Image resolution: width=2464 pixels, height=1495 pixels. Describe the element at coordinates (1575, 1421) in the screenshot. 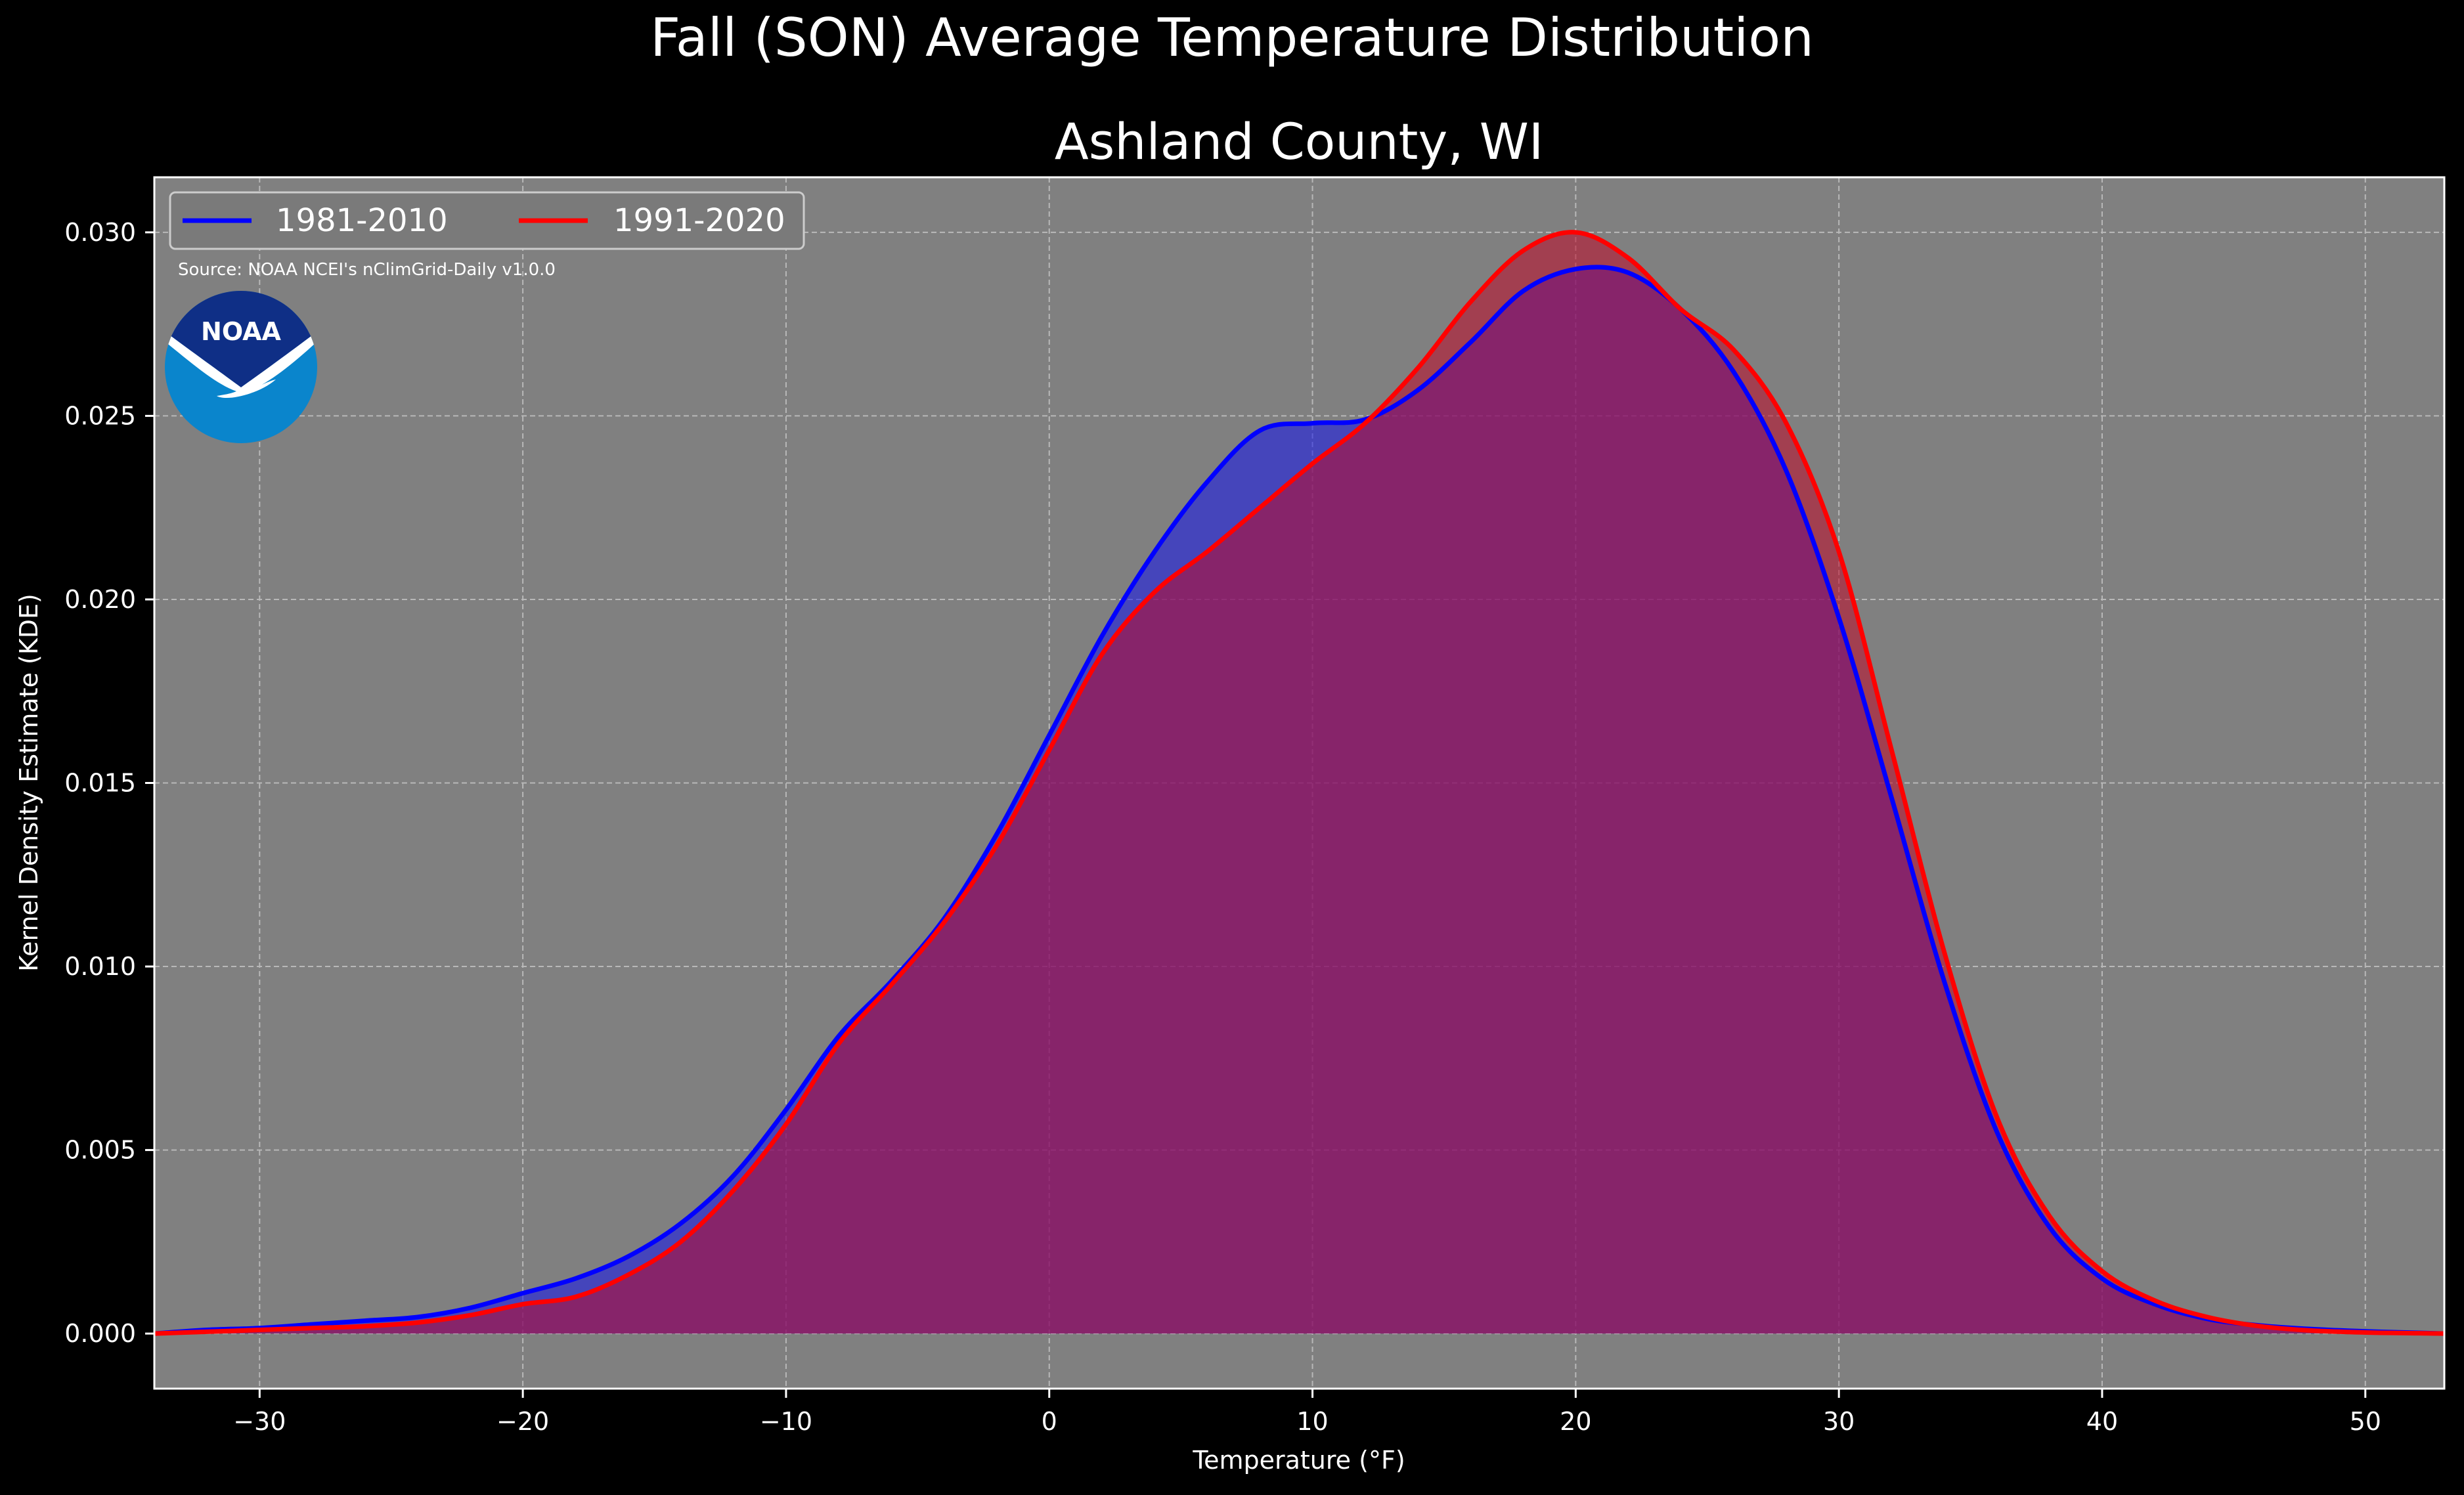

I see `x-tick-label: 20` at that location.